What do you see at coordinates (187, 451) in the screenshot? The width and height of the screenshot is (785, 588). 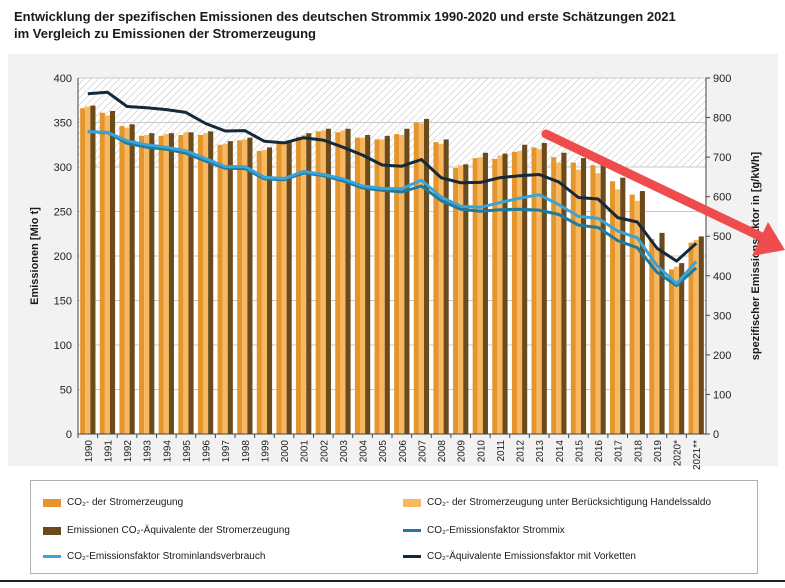 I see `x-tick-label: 1995` at bounding box center [187, 451].